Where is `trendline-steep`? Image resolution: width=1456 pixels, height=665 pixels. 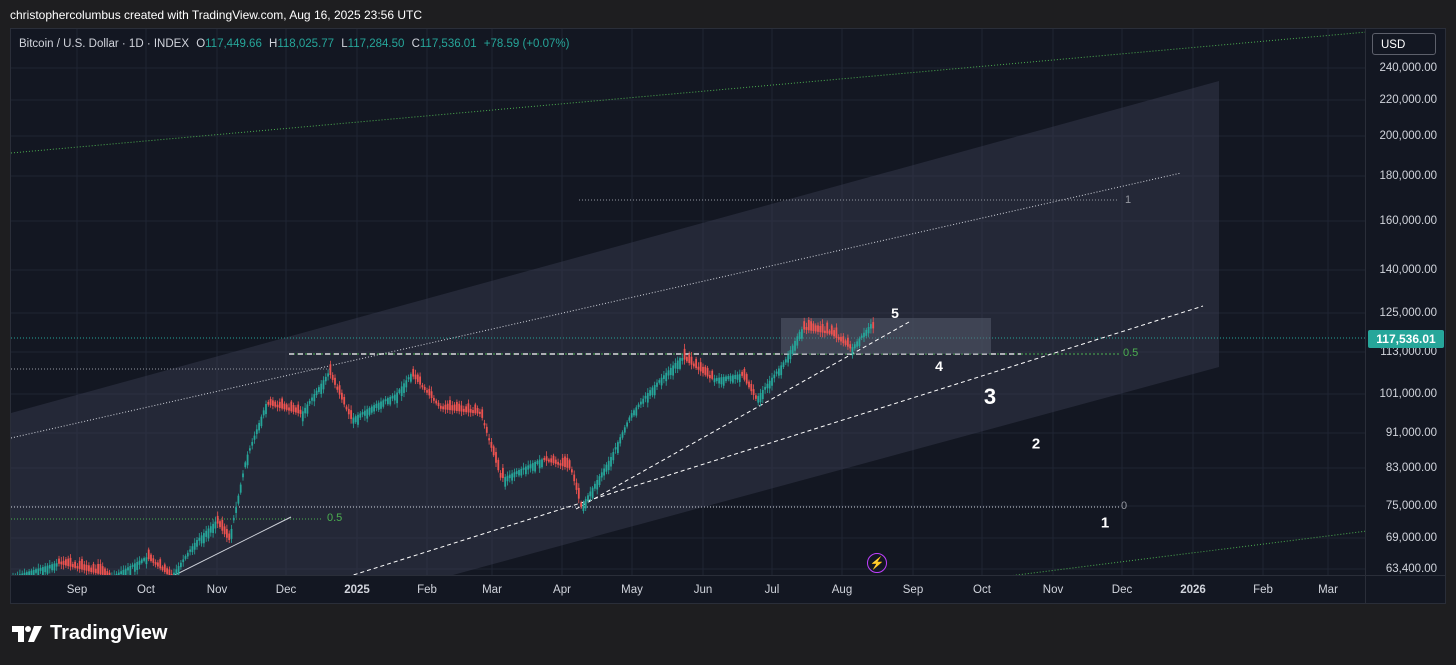
trendline-steep is located at coordinates (742, 415).